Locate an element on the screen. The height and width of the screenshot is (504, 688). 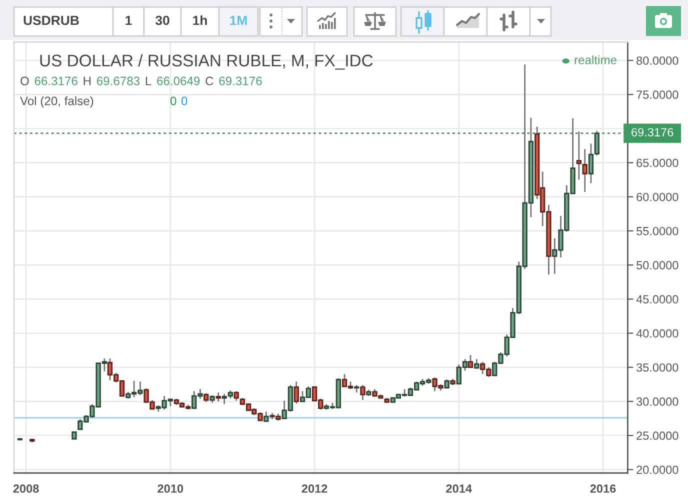
y-tick-label: 30.0000 is located at coordinates (657, 401).